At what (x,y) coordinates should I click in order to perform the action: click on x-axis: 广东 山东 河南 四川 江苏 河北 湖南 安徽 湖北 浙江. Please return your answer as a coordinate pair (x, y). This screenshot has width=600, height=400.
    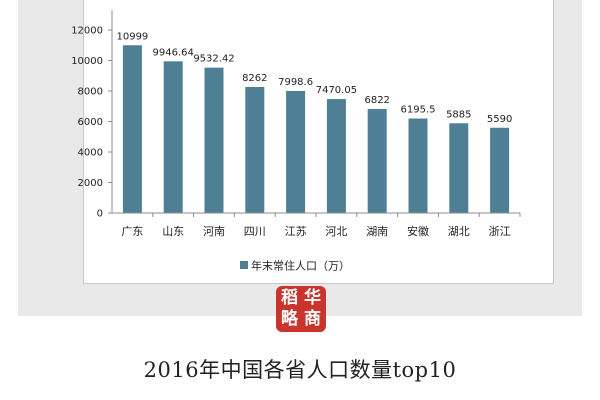
    Looking at the image, I should click on (316, 225).